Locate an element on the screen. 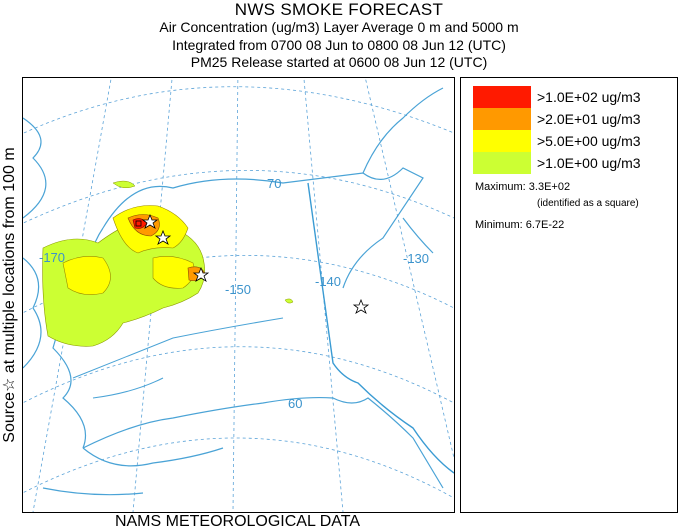  us-canada-border is located at coordinates (380, 328).